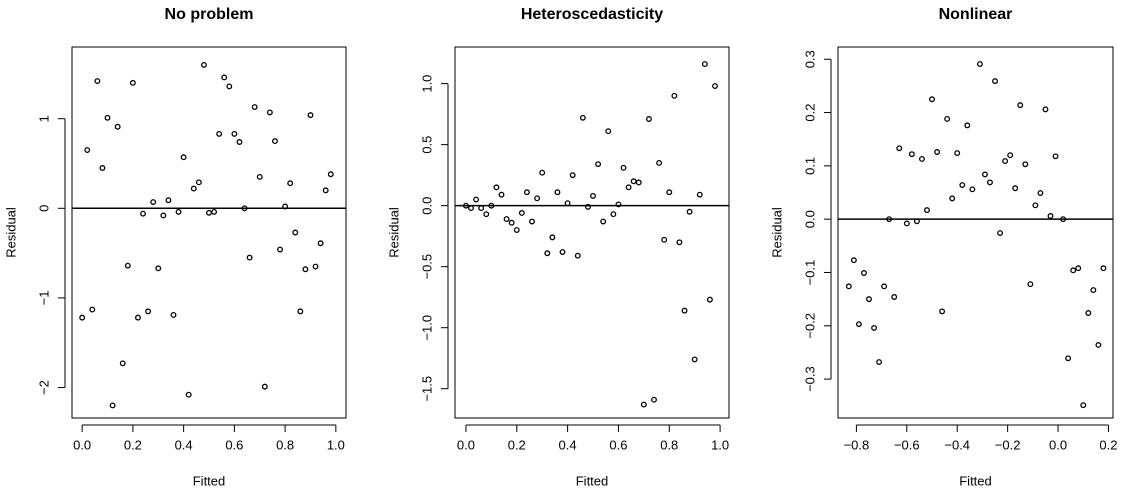 Image resolution: width=1130 pixels, height=495 pixels. What do you see at coordinates (426, 267) in the screenshot?
I see `y-tick-label: −0.5` at bounding box center [426, 267].